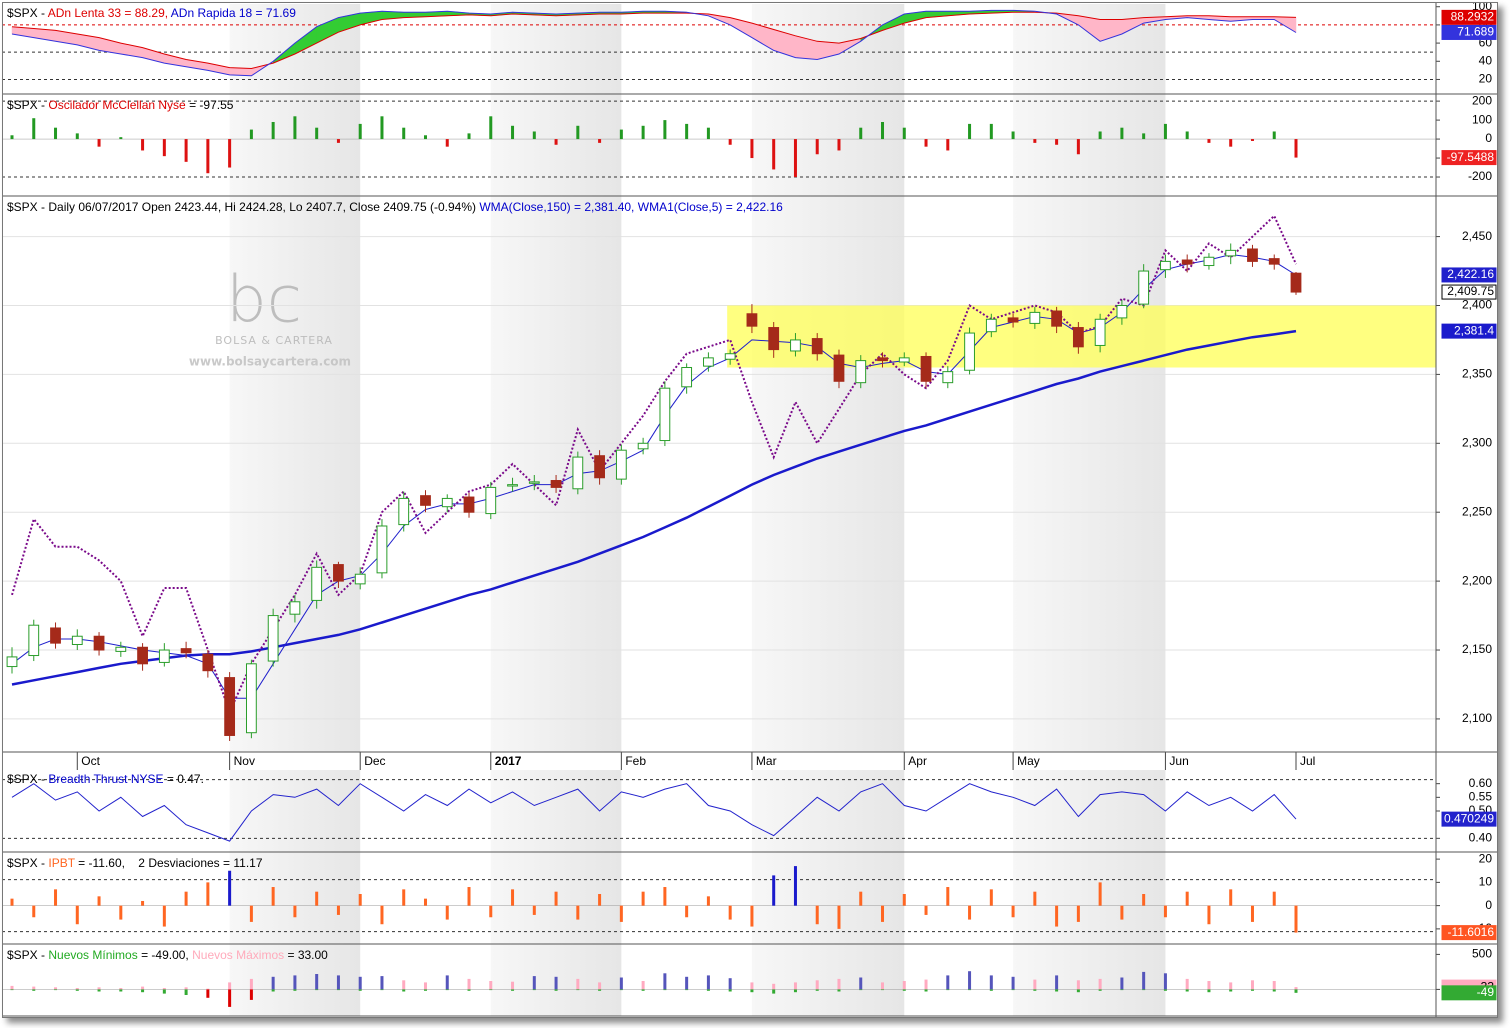  Describe the element at coordinates (274, 340) in the screenshot. I see `watermark-name: BOLSA & CARTERA` at that location.